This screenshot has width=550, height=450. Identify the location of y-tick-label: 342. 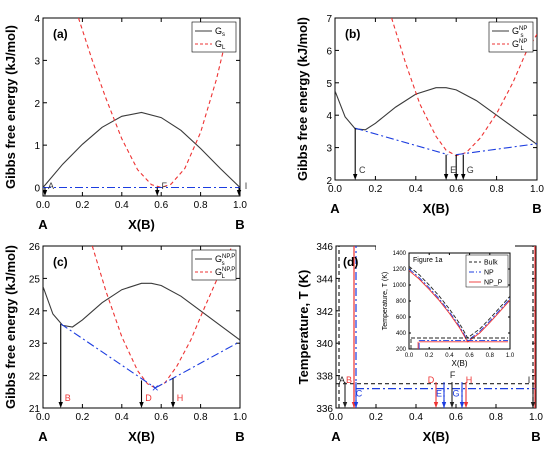
(324, 312).